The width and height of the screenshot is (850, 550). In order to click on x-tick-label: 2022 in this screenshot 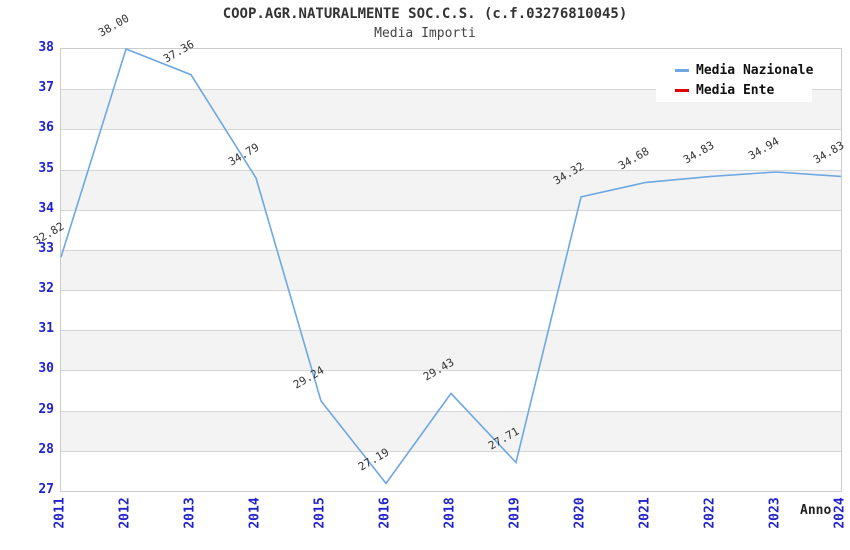, I will do `click(710, 513)`.